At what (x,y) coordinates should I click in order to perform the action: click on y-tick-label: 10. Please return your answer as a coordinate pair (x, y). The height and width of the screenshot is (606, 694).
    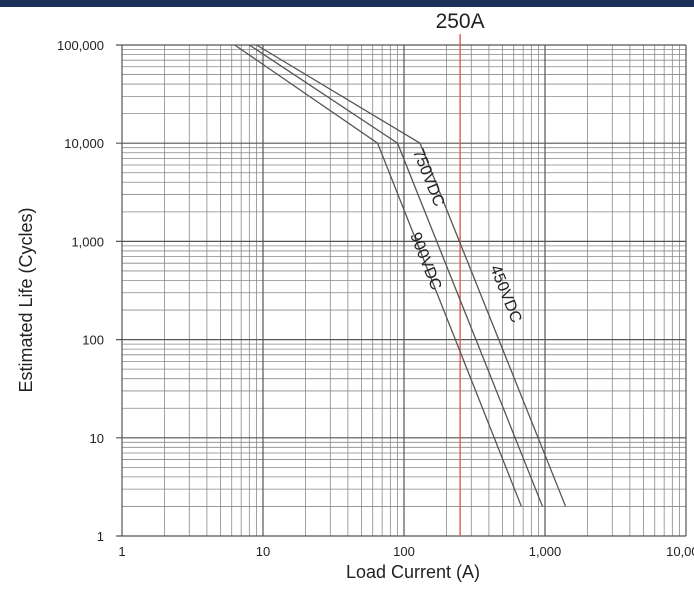
    Looking at the image, I should click on (97, 438).